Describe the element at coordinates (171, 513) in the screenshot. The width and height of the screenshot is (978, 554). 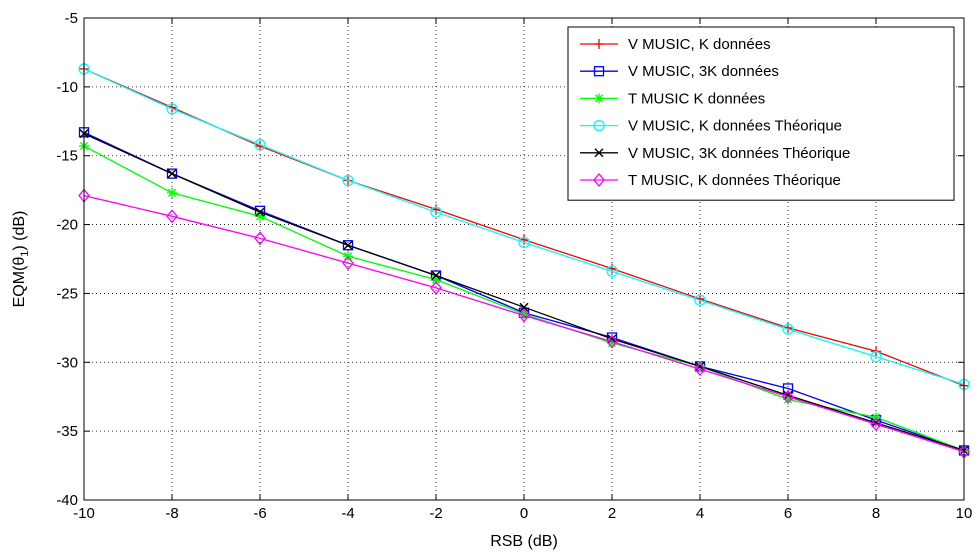
I see `x-tick-label: -8` at that location.